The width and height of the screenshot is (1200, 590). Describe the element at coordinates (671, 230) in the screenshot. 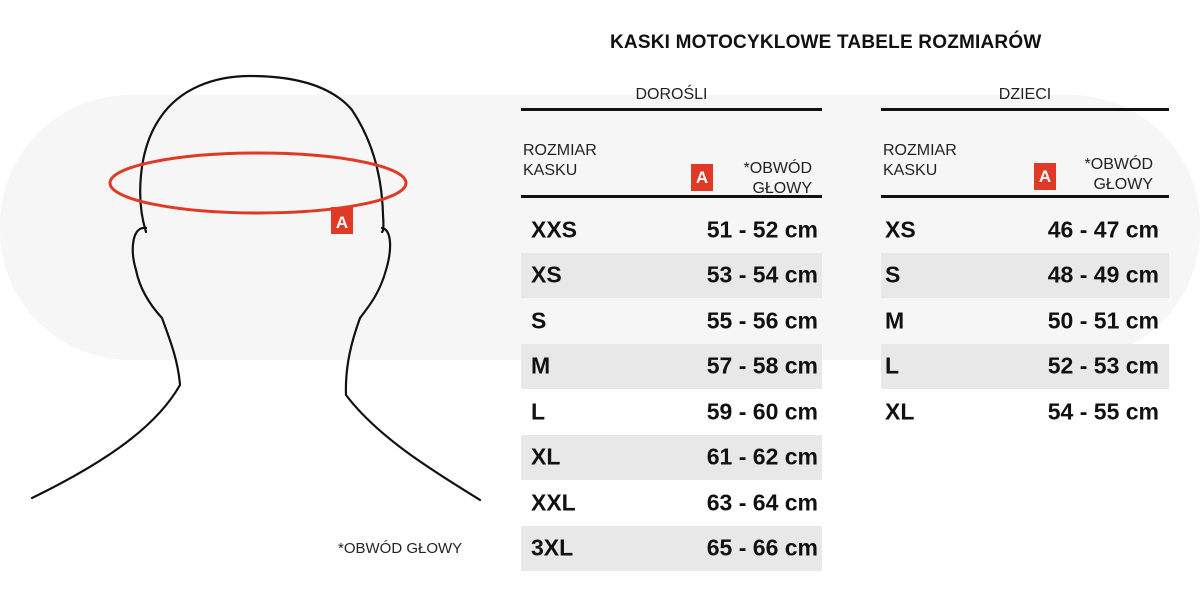

I see `table-row: XXS 51 - 52 cm` at that location.